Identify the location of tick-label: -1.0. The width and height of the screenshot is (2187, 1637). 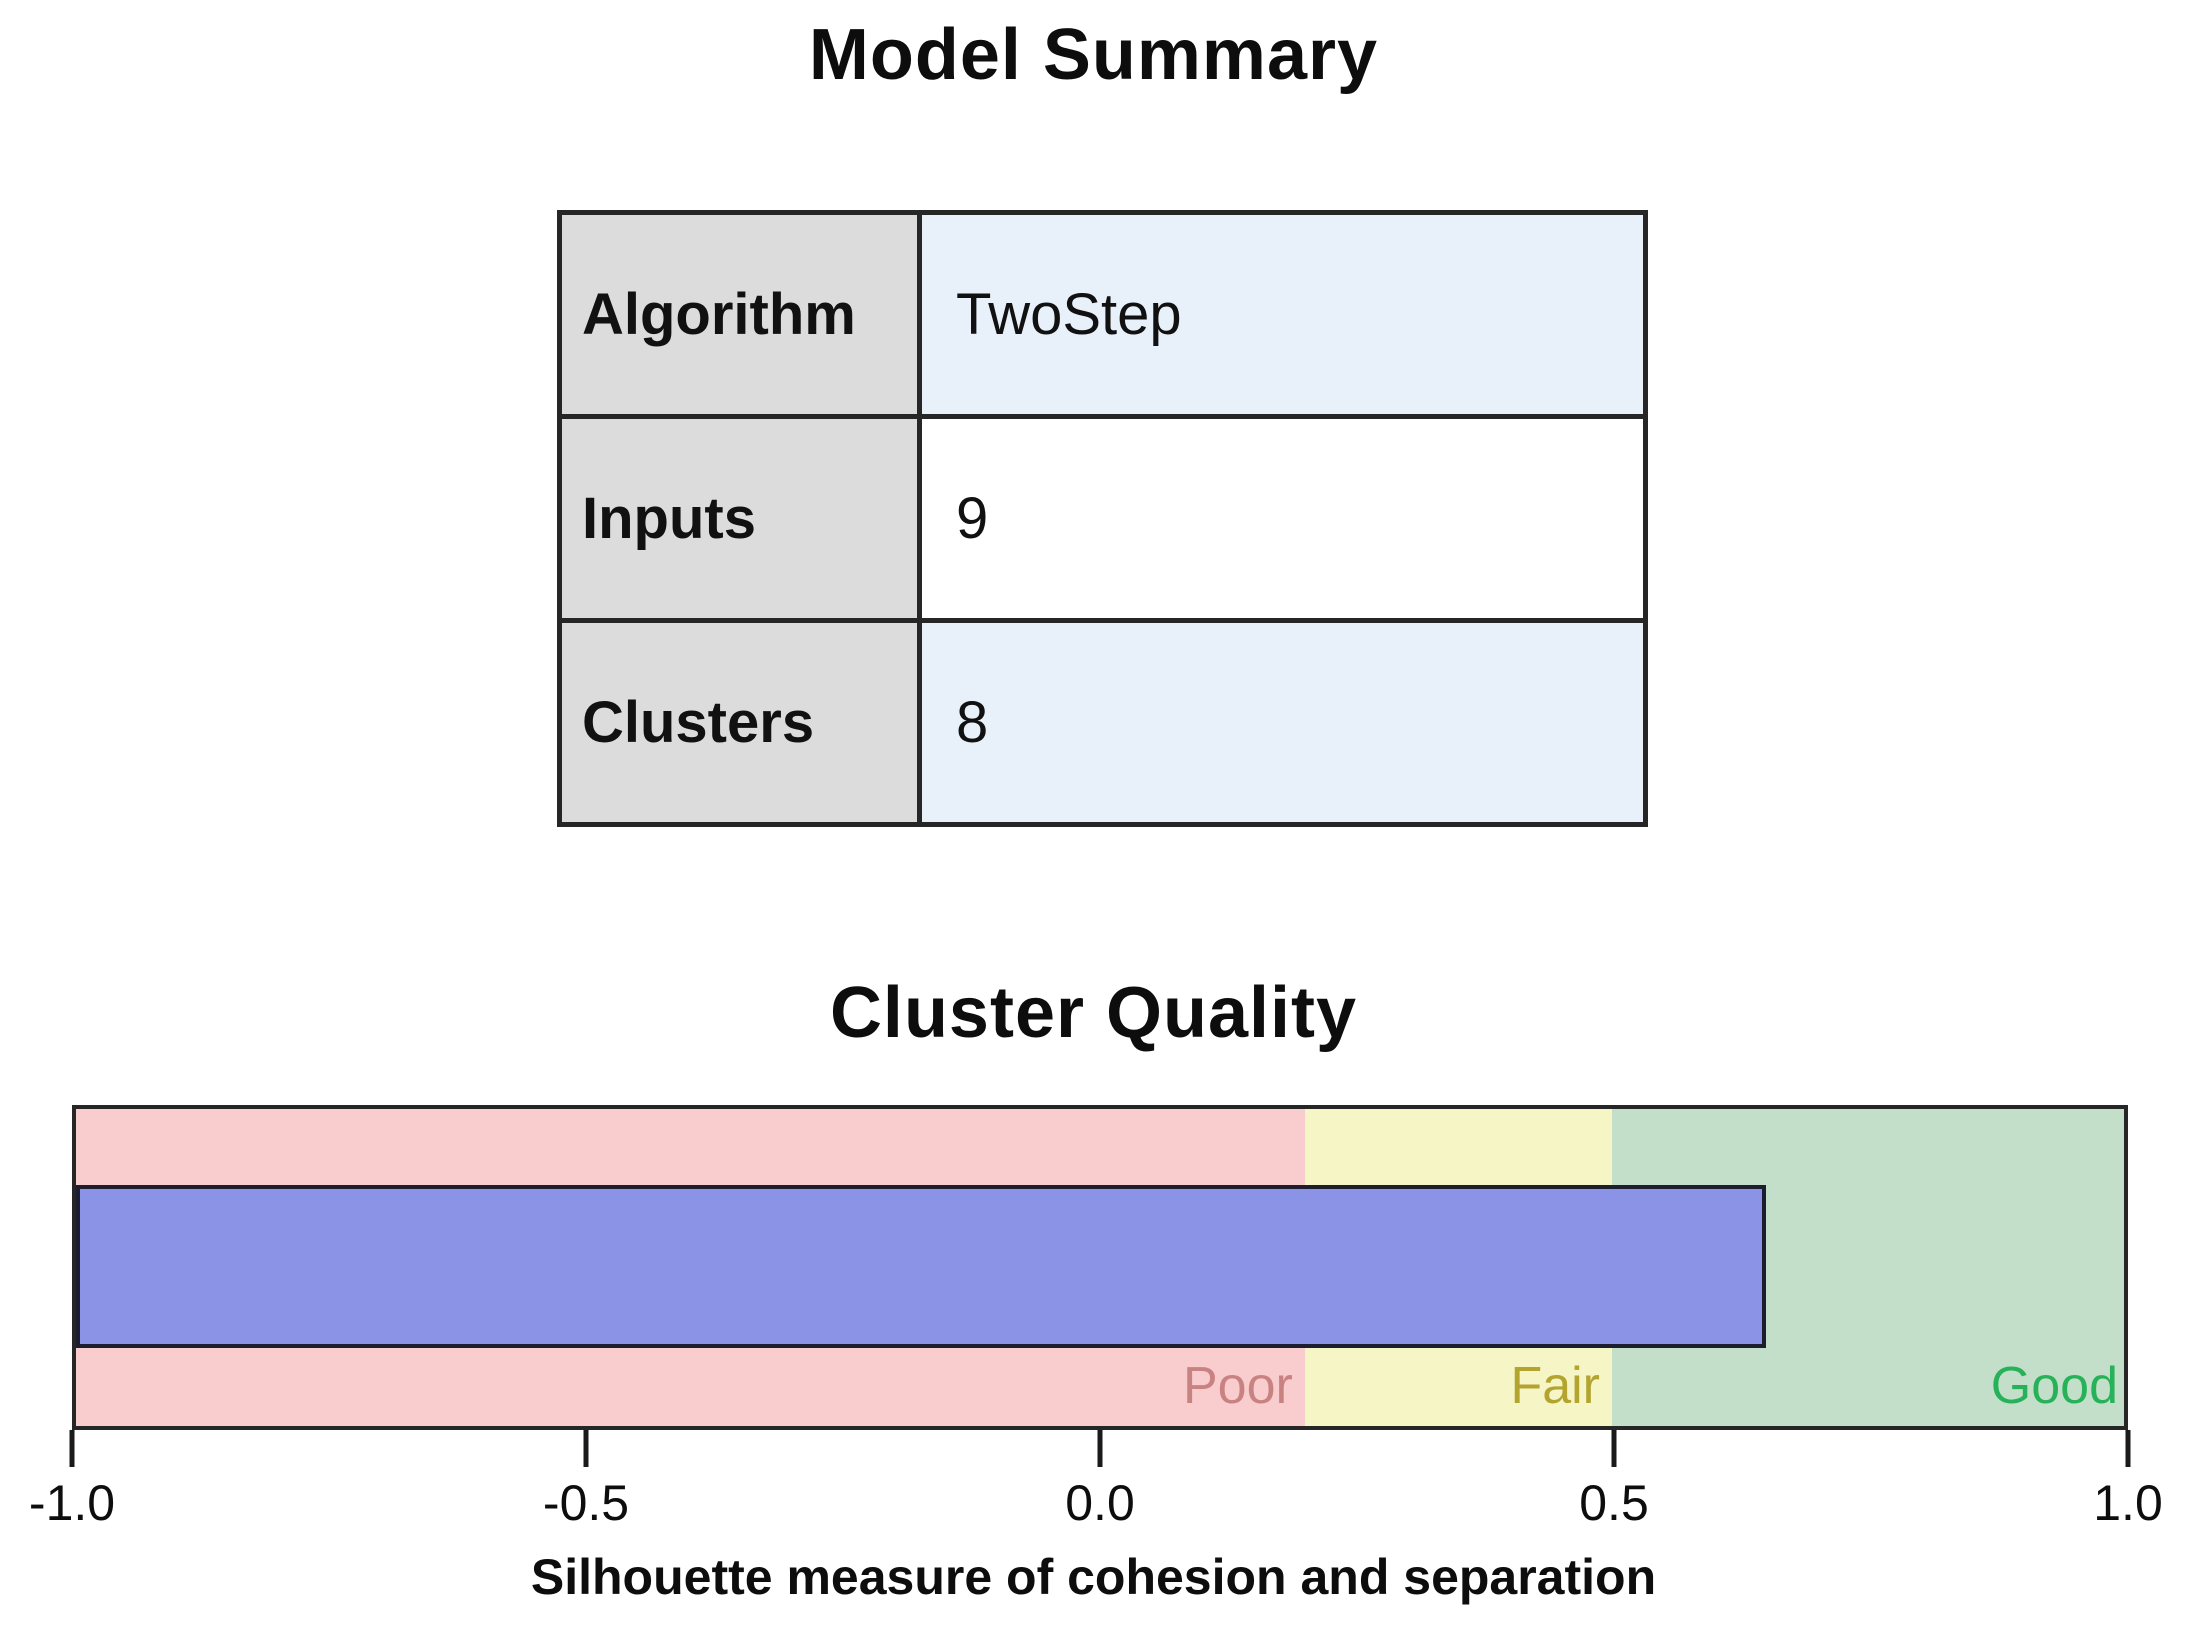
(72, 1503).